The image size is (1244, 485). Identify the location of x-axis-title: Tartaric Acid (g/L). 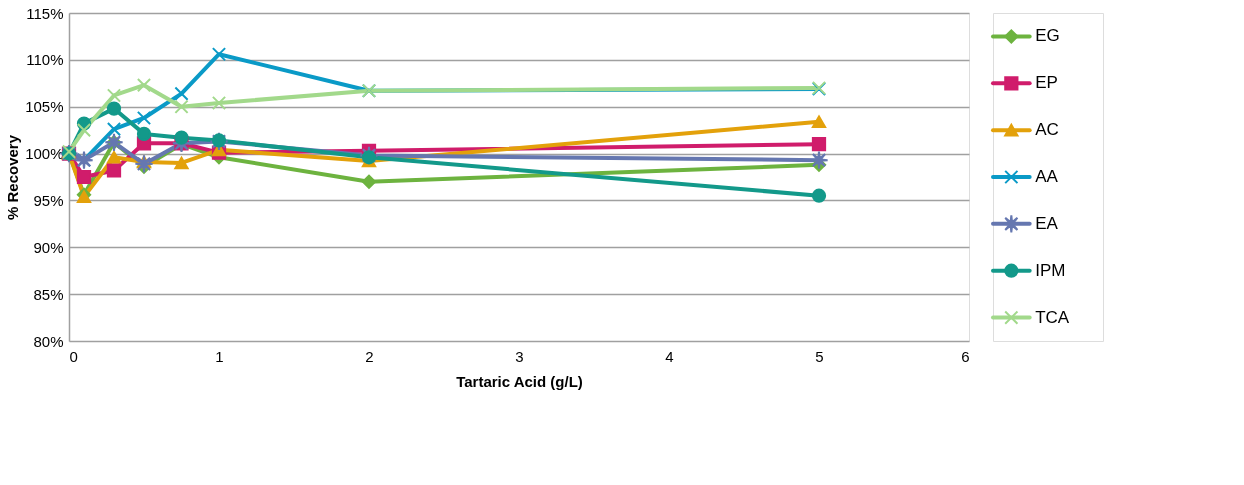
(519, 381).